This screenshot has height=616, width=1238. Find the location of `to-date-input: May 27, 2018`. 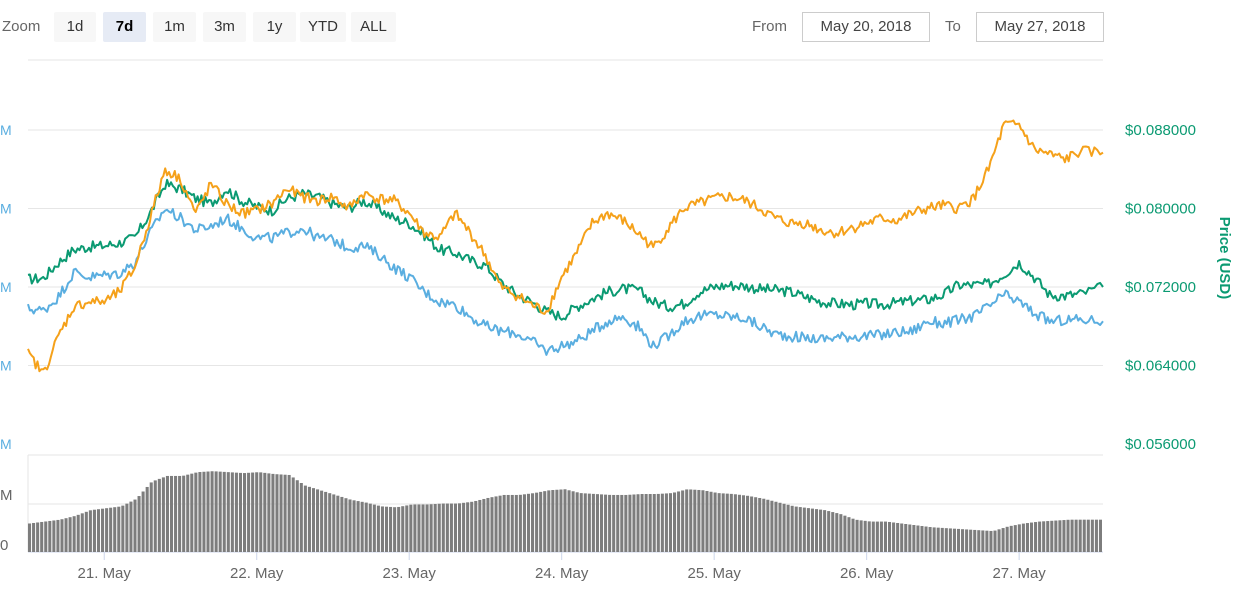

to-date-input: May 27, 2018 is located at coordinates (1040, 27).